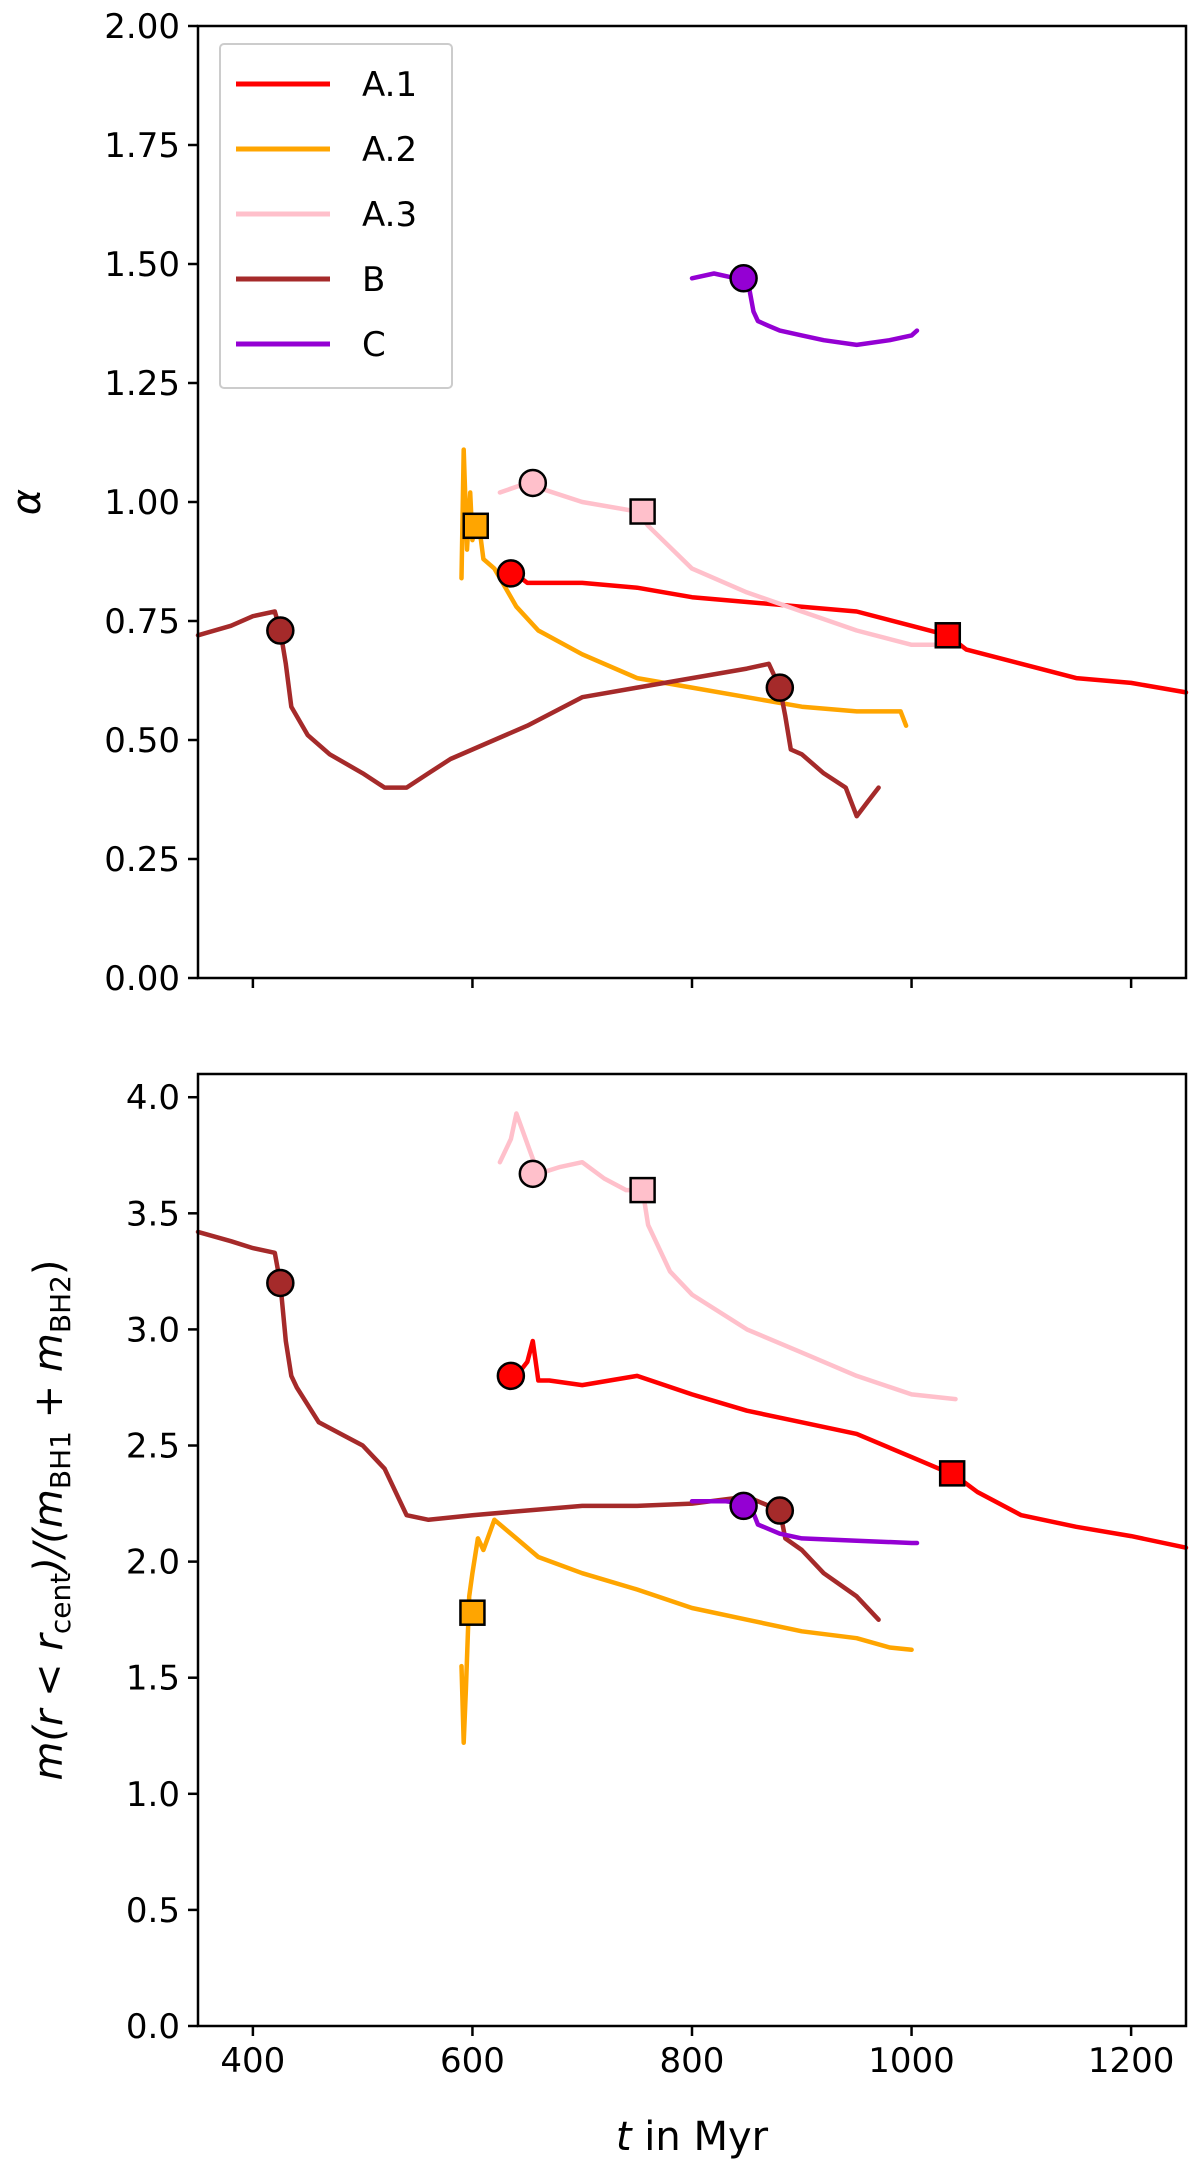  I want to click on alpha-y-axis-label: α, so click(27, 502).